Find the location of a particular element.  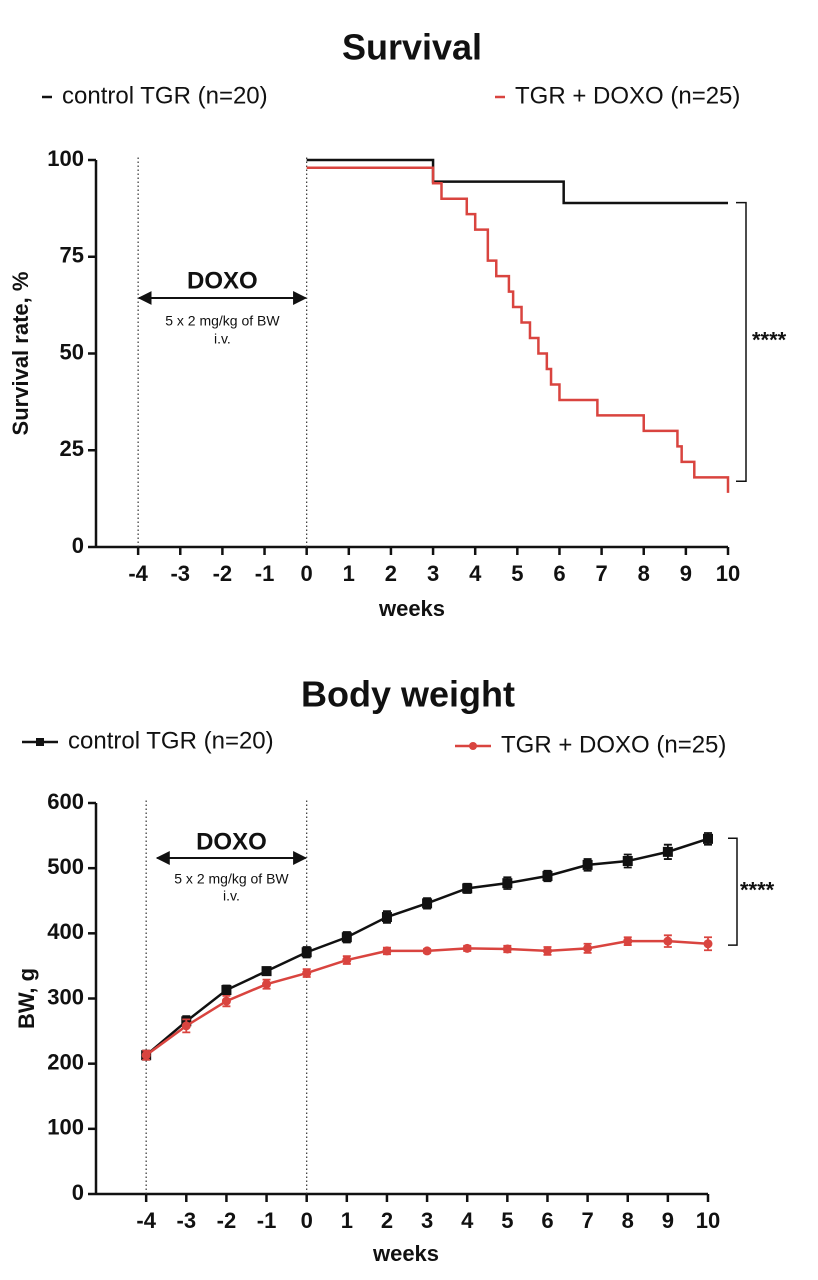

y-axis-label: Survival rate, % is located at coordinates (20, 354).